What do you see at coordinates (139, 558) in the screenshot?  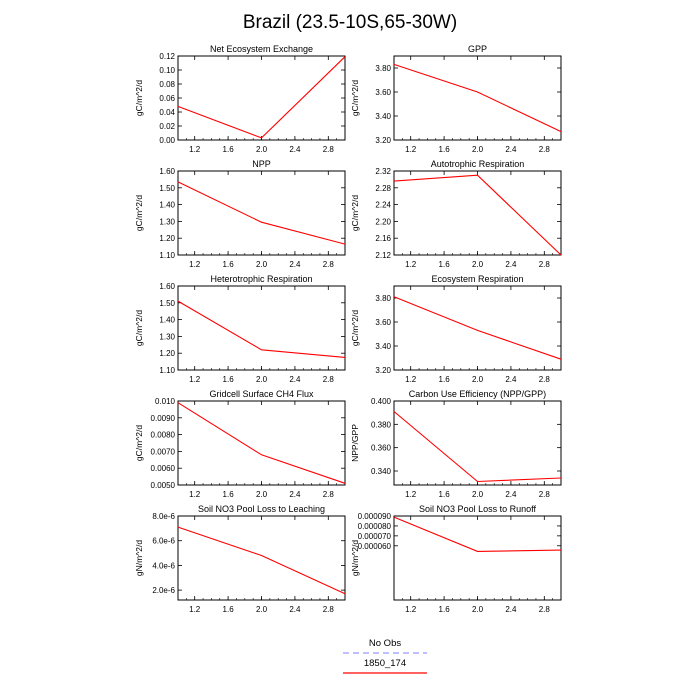 I see `y-axis-label: gN/m^2/d` at bounding box center [139, 558].